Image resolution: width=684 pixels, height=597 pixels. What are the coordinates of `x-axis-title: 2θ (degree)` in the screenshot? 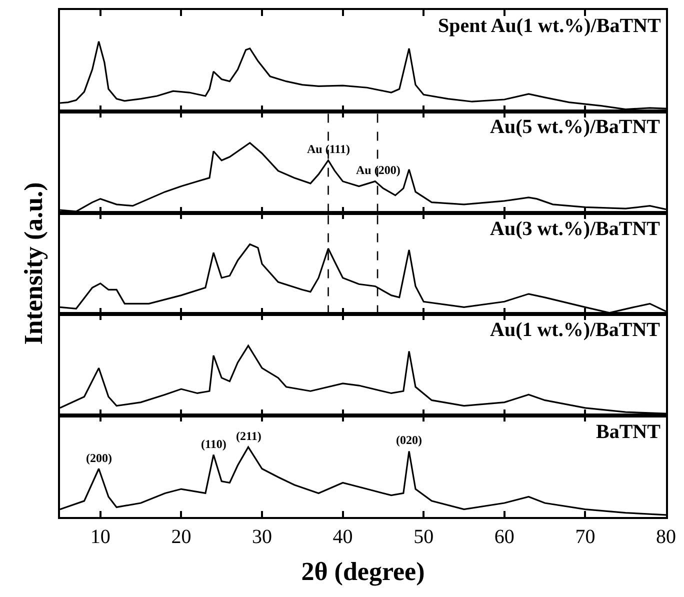 It's located at (363, 571).